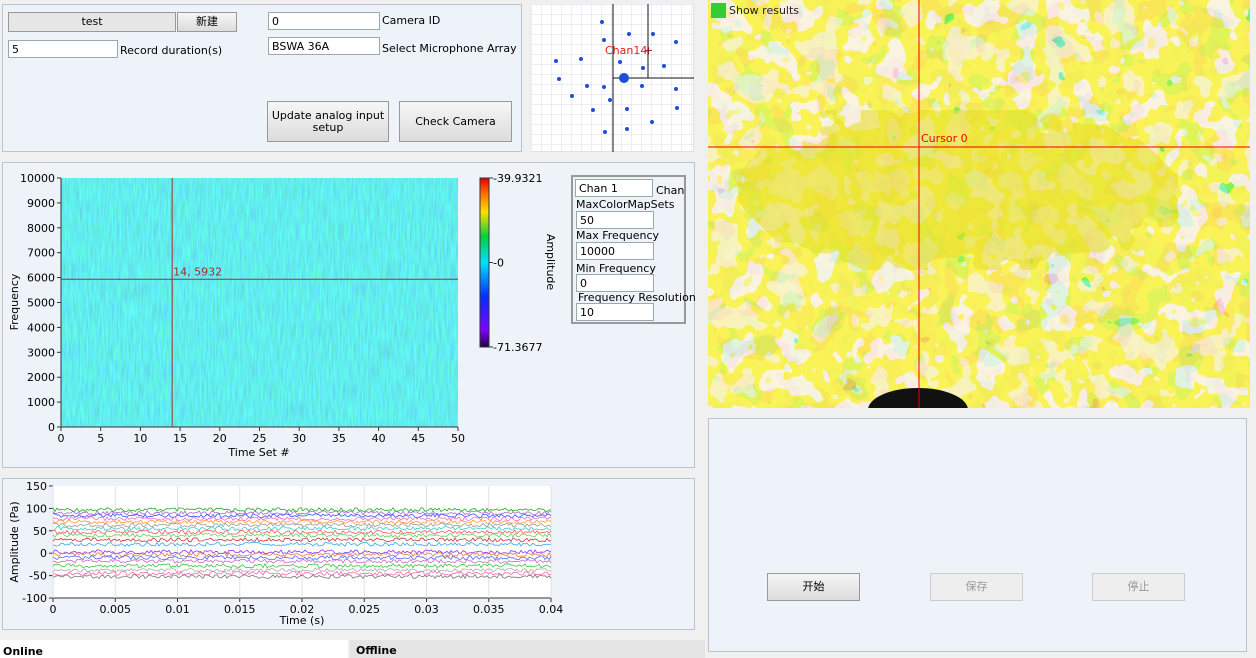 Image resolution: width=1256 pixels, height=658 pixels. Describe the element at coordinates (551, 609) in the screenshot. I see `x-tick-label: 0.04` at that location.